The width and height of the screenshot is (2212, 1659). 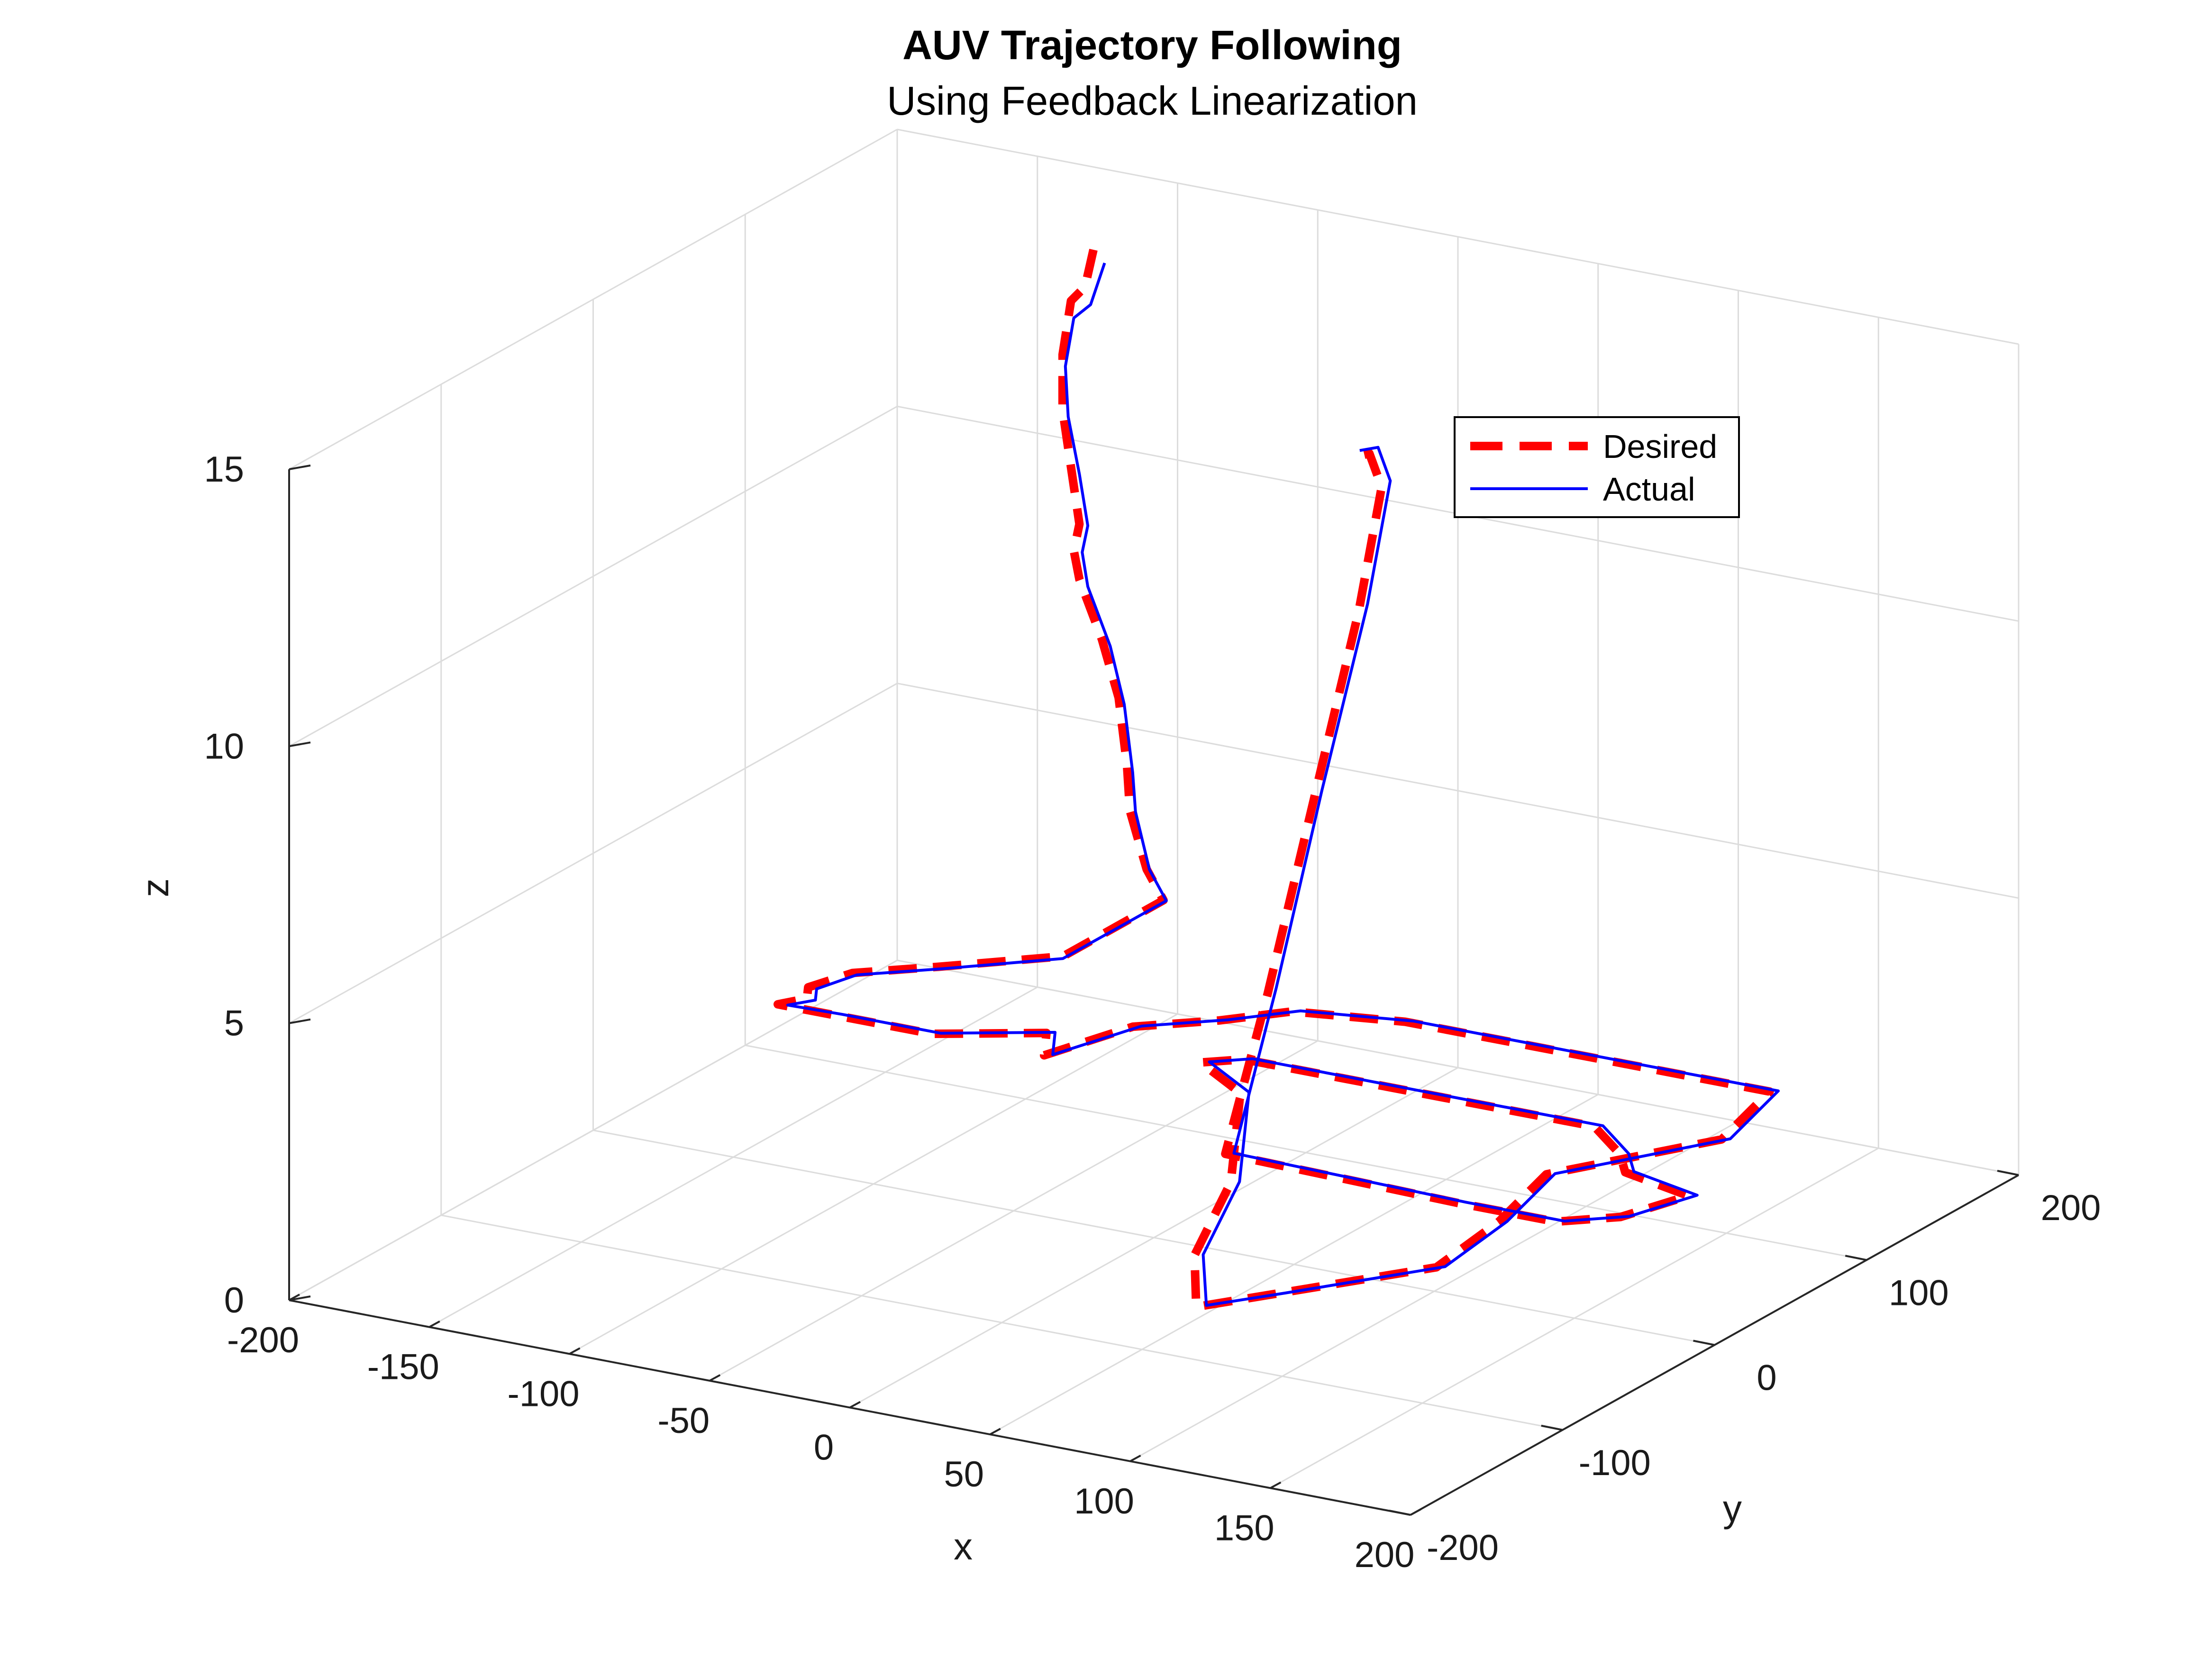 I want to click on legend-desired-label: Desired, so click(x=1660, y=446).